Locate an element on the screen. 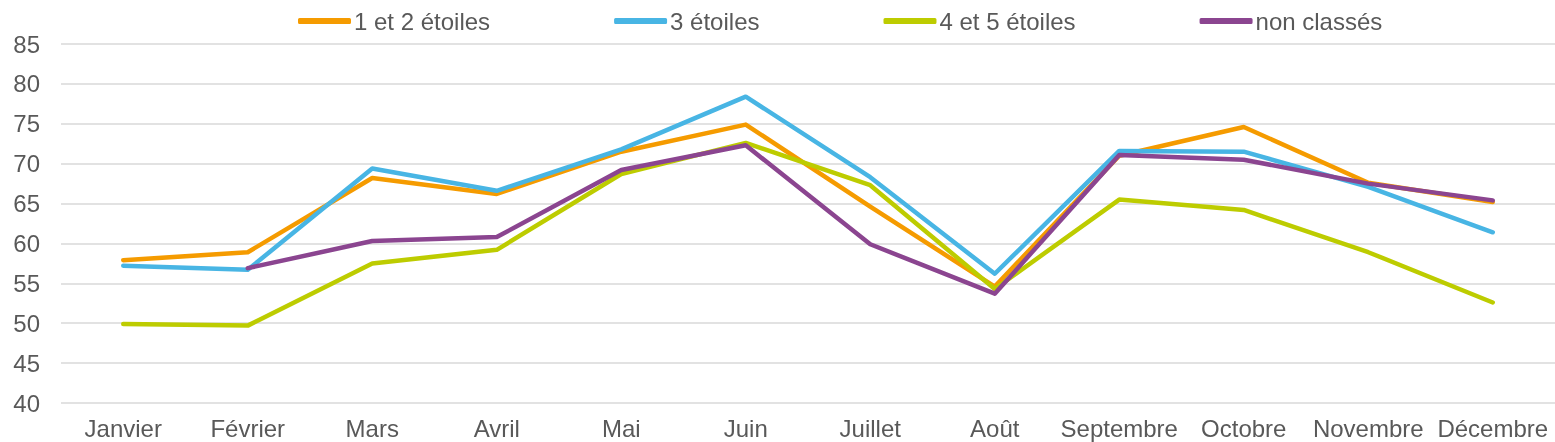 The height and width of the screenshot is (442, 1555). y-tick-label: 85 is located at coordinates (26, 44).